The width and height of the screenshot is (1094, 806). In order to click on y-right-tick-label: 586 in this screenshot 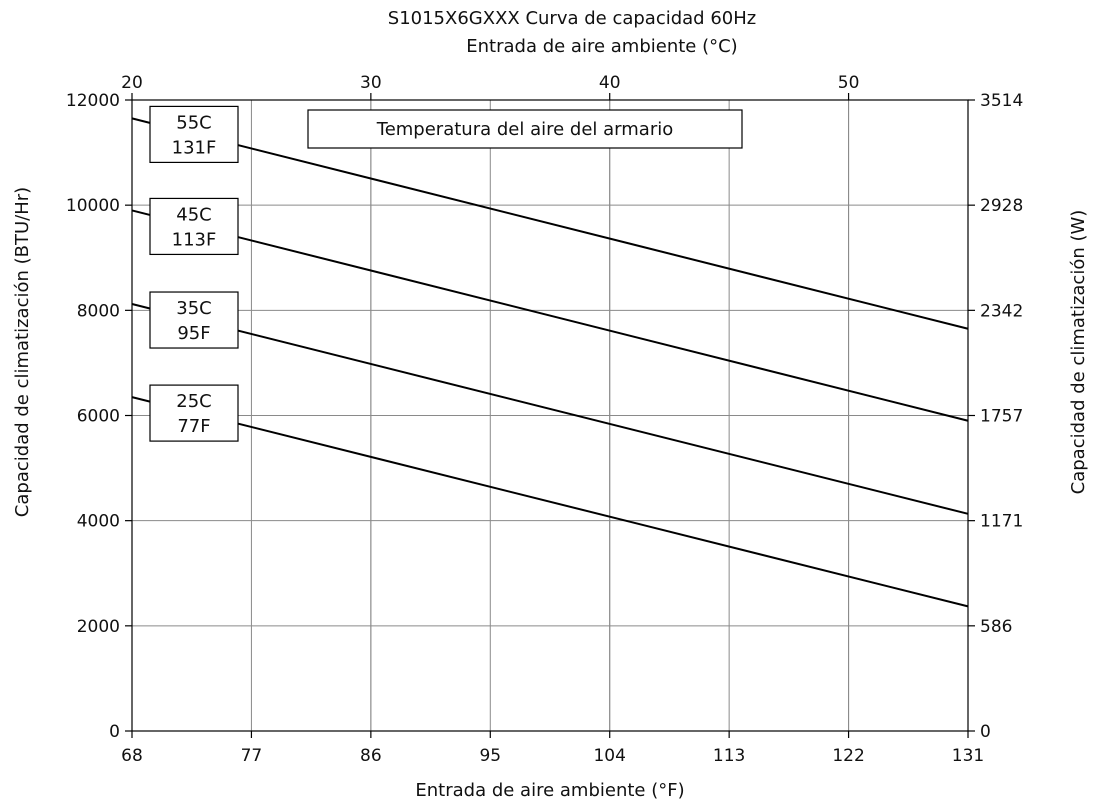, I will do `click(996, 627)`.